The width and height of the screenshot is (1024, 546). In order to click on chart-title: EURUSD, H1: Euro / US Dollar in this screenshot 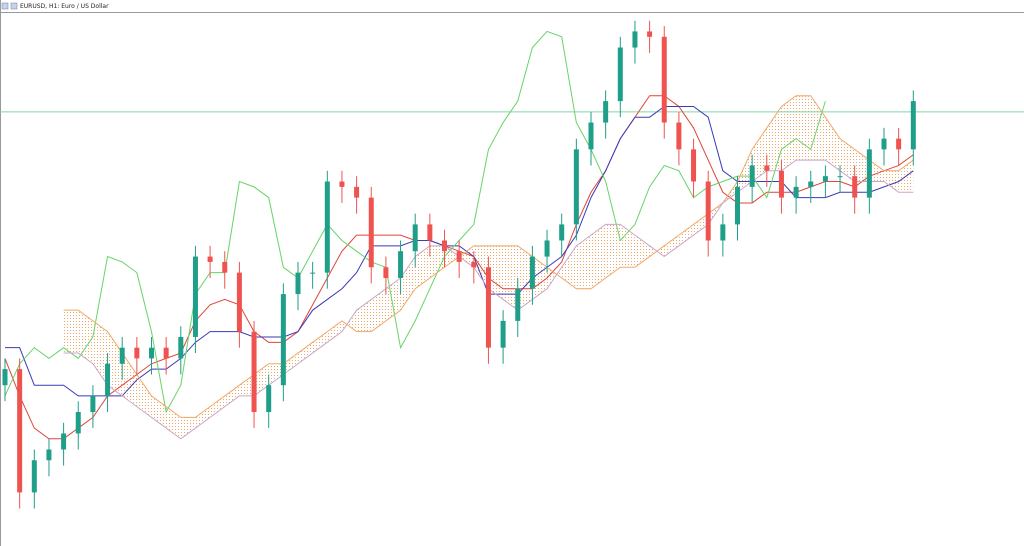, I will do `click(64, 6)`.